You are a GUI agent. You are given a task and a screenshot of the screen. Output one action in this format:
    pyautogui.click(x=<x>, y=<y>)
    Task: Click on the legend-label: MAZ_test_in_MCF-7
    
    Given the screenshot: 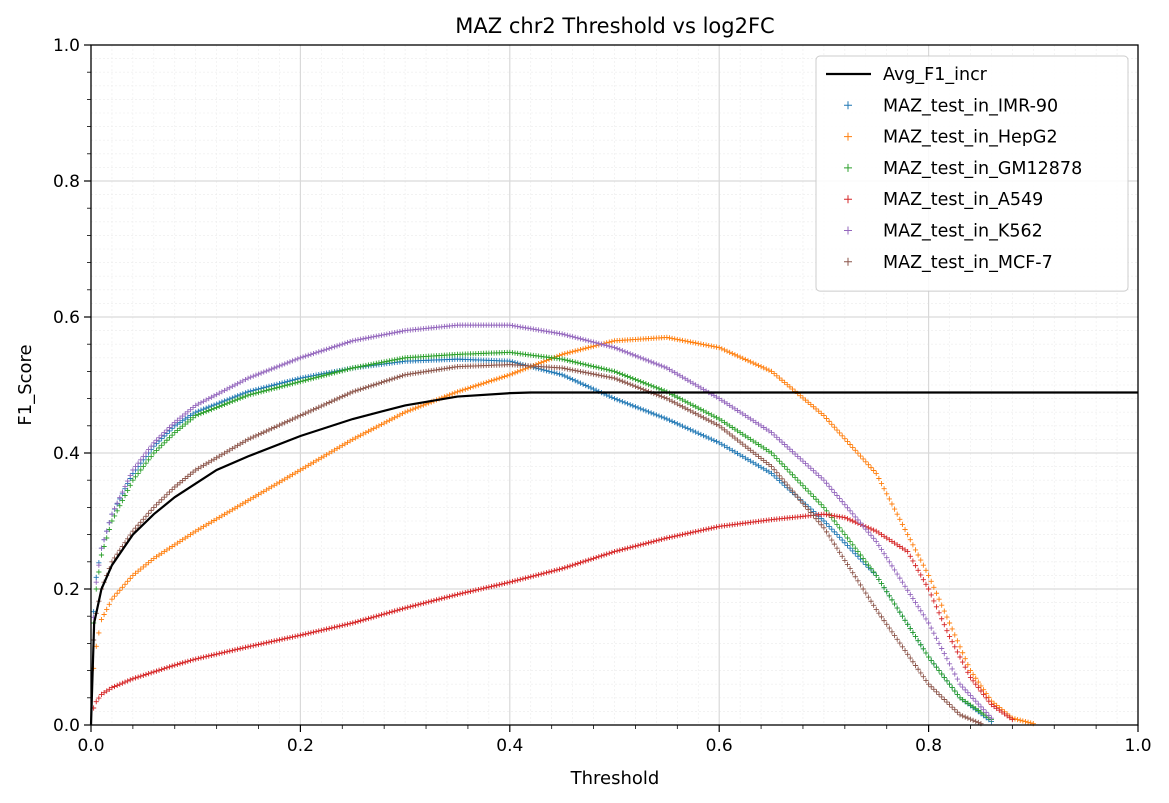 What is the action you would take?
    pyautogui.click(x=968, y=263)
    